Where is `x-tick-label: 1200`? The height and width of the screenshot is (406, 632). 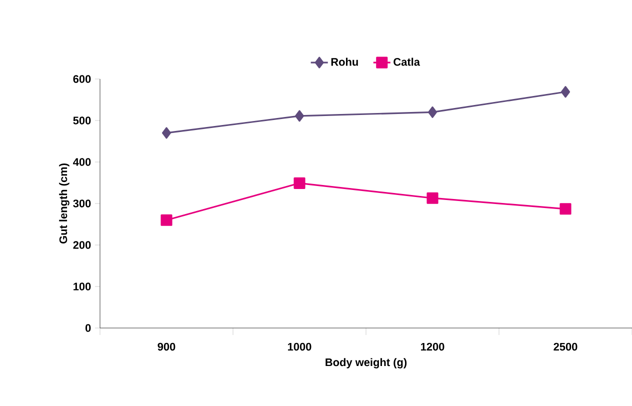
x-tick-label: 1200 is located at coordinates (432, 346).